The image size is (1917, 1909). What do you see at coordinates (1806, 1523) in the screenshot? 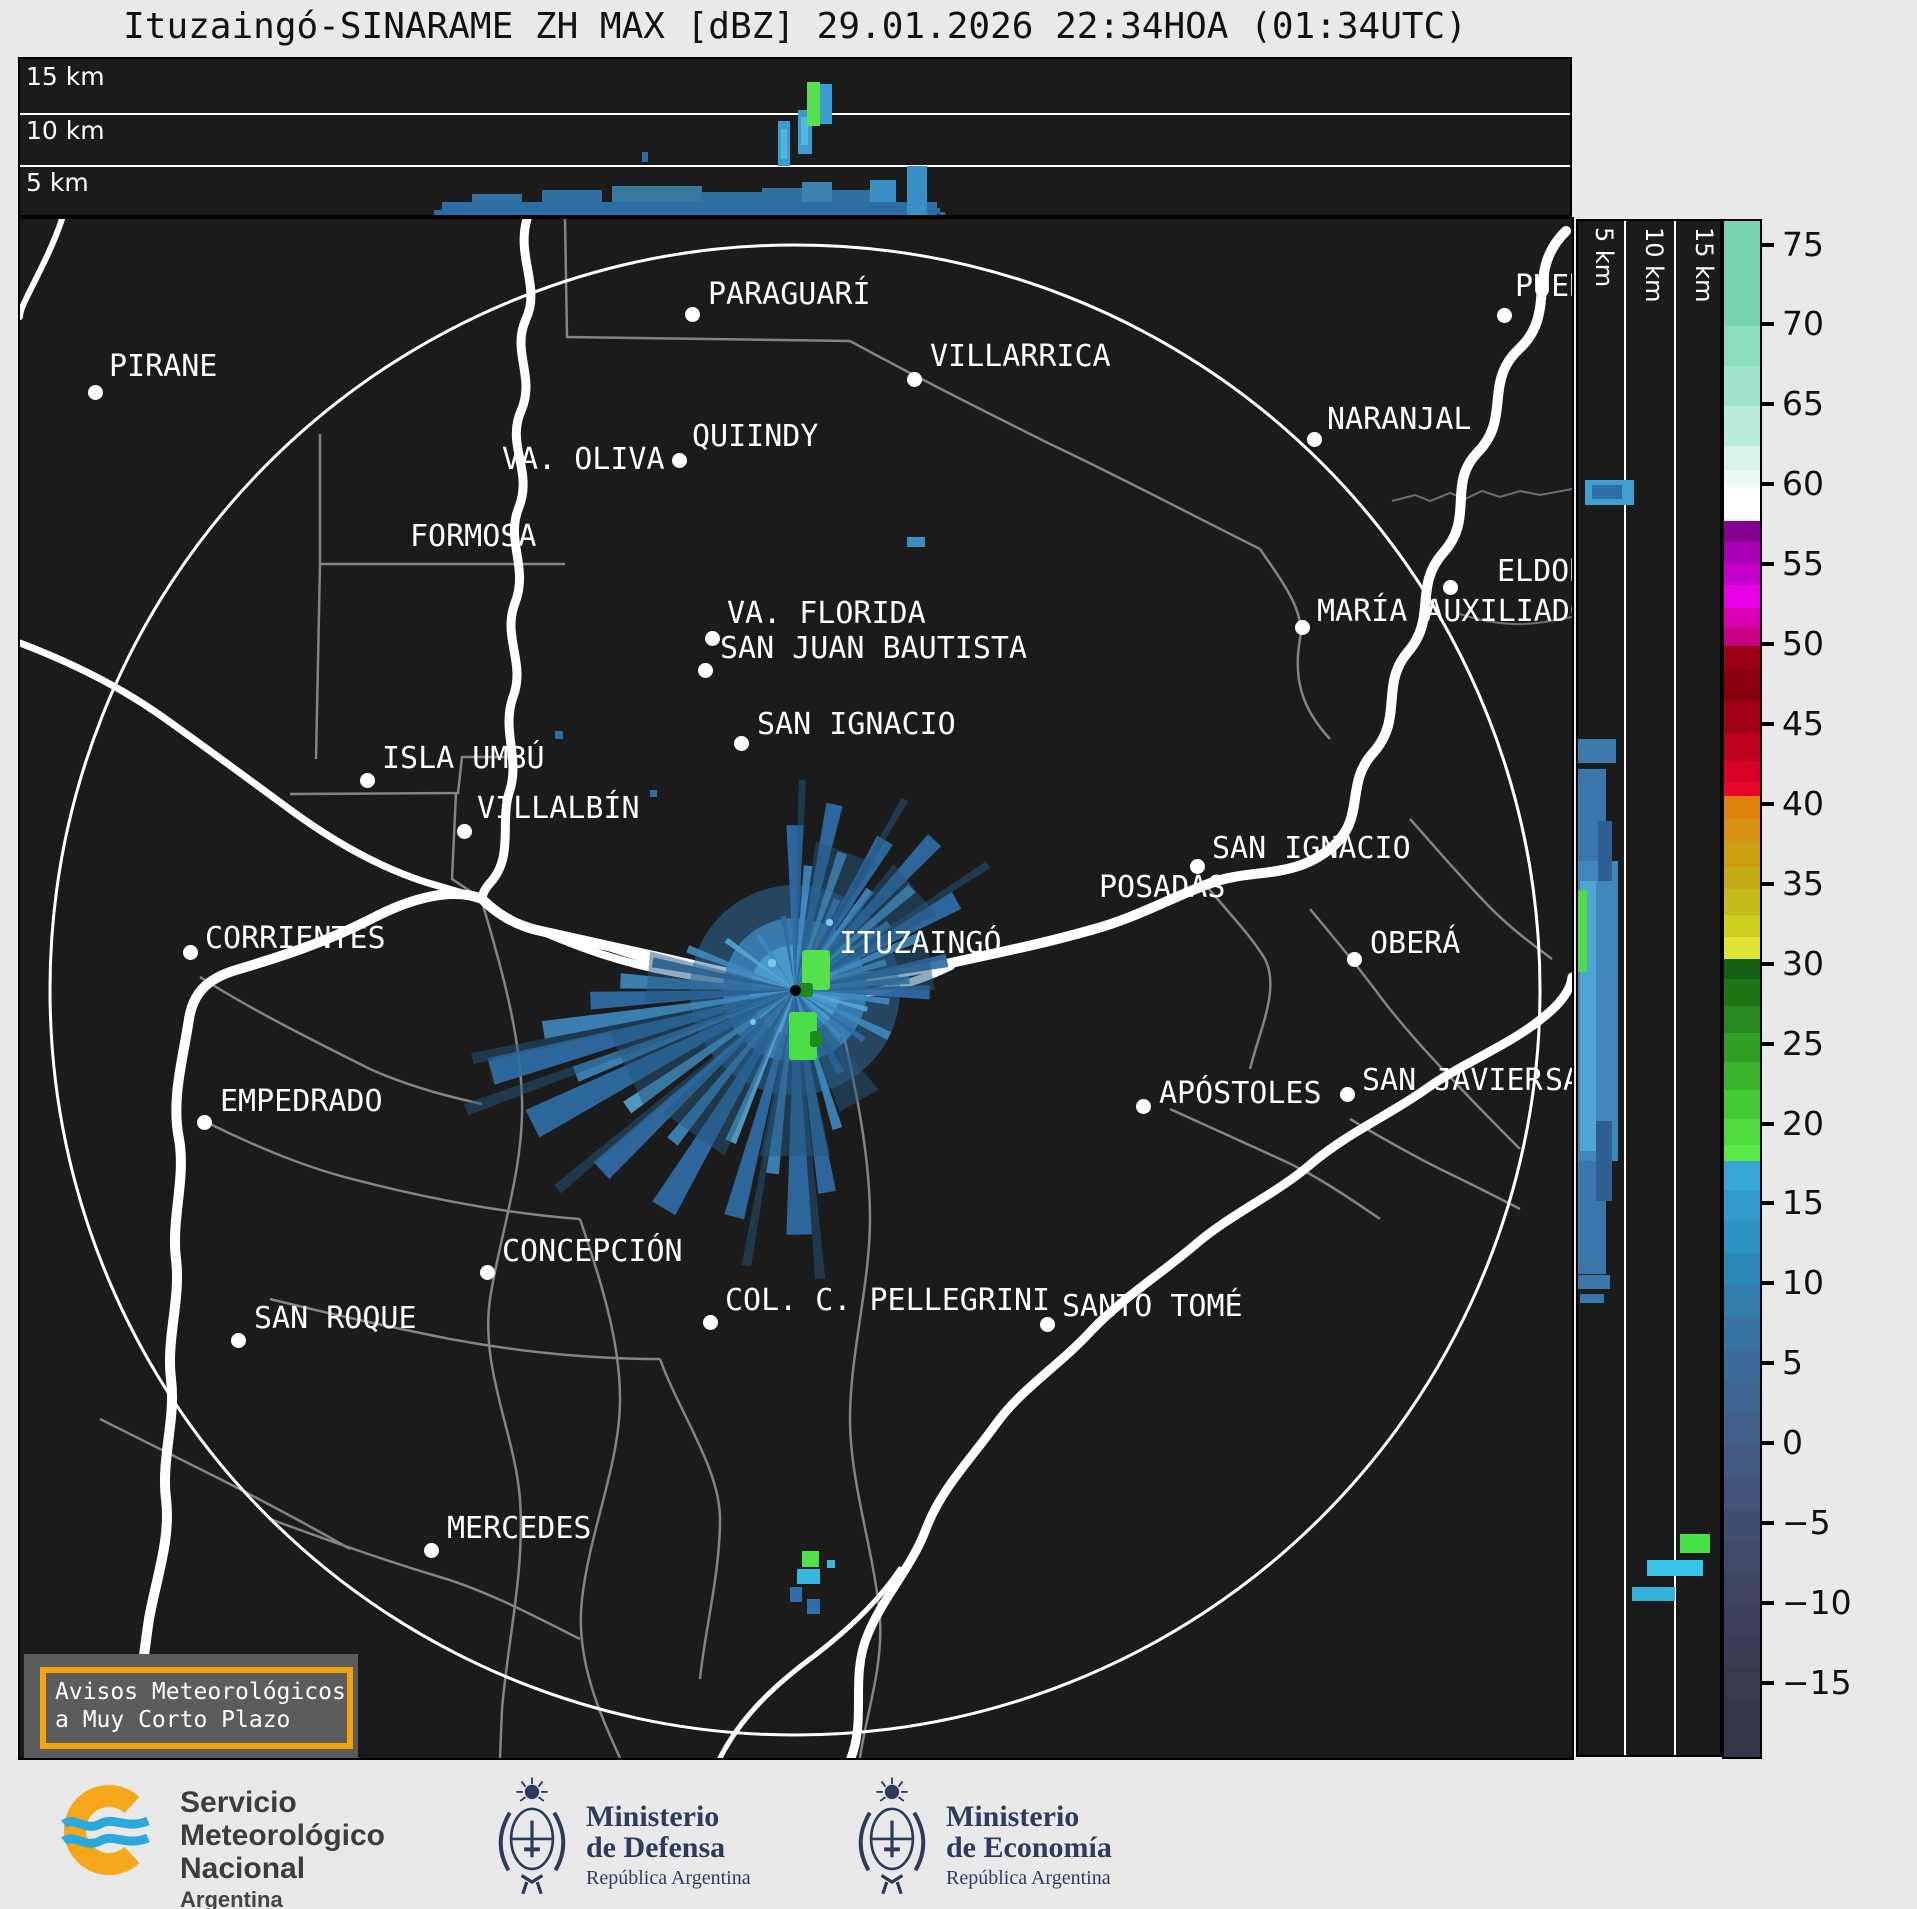
I see `colorbar-tick-label: −5` at bounding box center [1806, 1523].